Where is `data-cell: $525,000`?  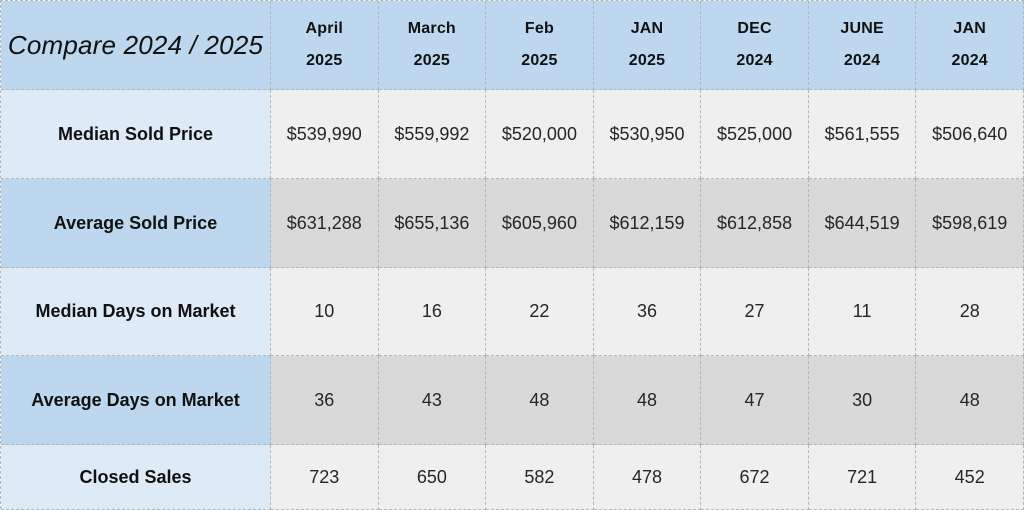
data-cell: $525,000 is located at coordinates (755, 134).